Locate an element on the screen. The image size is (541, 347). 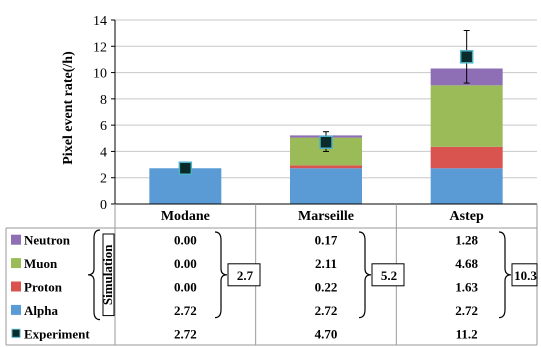
y-tick-label: 14 is located at coordinates (100, 21).